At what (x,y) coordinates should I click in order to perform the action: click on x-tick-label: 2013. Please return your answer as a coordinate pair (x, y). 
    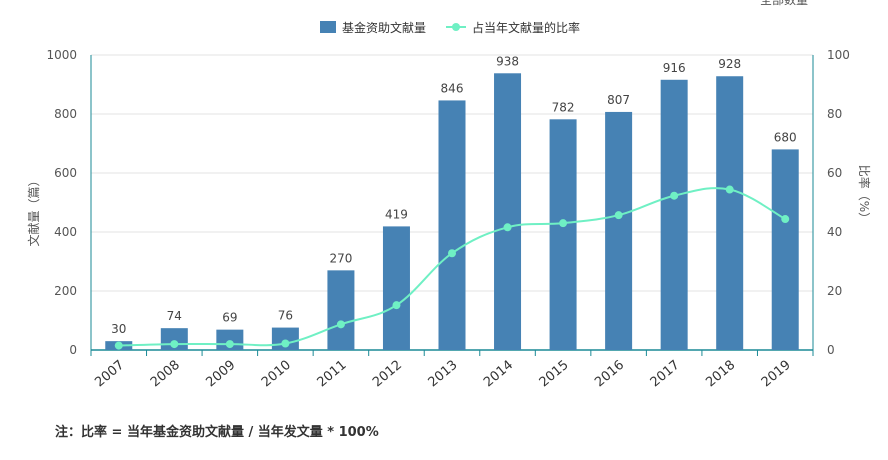
    Looking at the image, I should click on (443, 374).